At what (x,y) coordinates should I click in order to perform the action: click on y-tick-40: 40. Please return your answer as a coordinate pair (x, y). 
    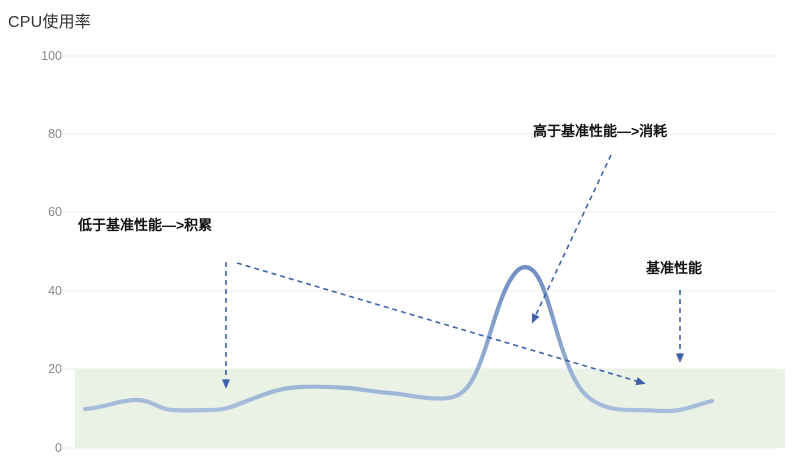
    Looking at the image, I should click on (55, 291).